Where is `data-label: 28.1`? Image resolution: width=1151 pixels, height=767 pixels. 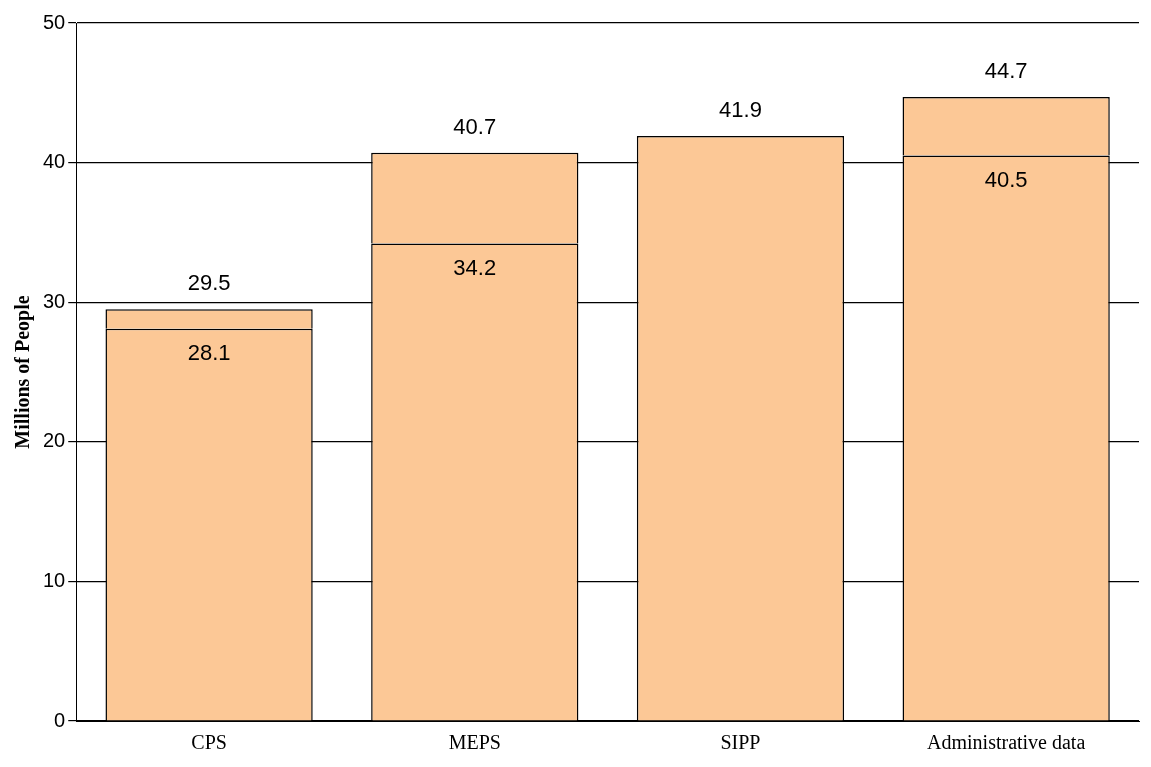
data-label: 28.1 is located at coordinates (209, 352).